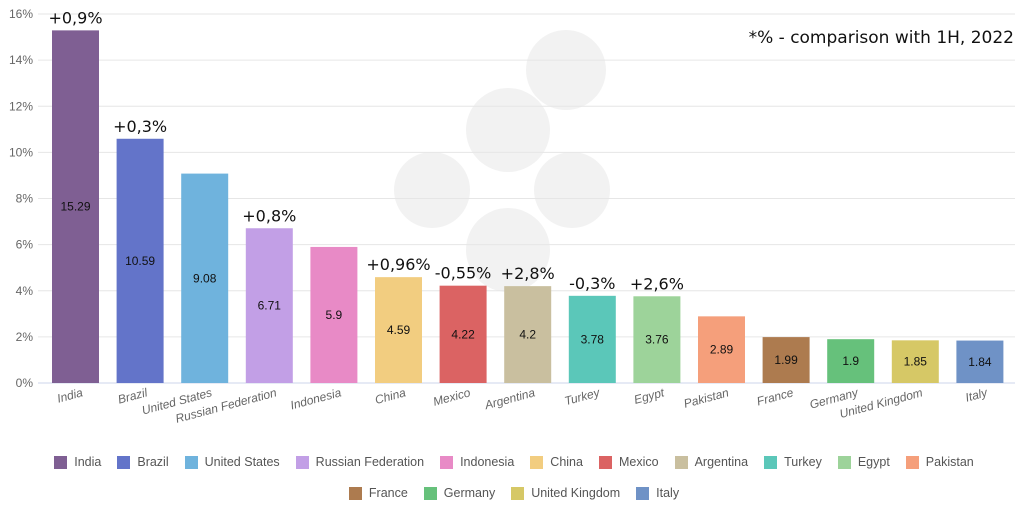  I want to click on legend-label: United States, so click(242, 462).